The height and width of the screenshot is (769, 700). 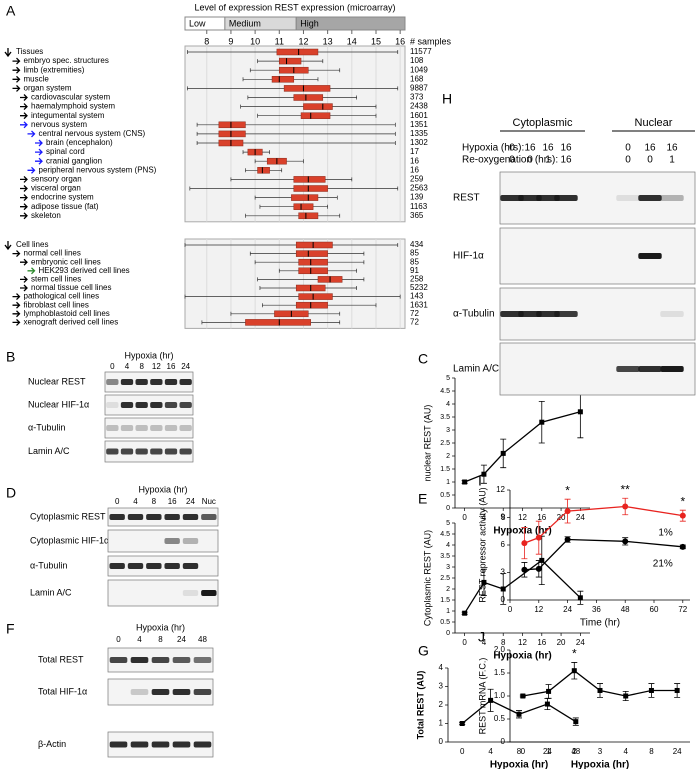 I want to click on y-tick-label: 2, so click(x=448, y=456).